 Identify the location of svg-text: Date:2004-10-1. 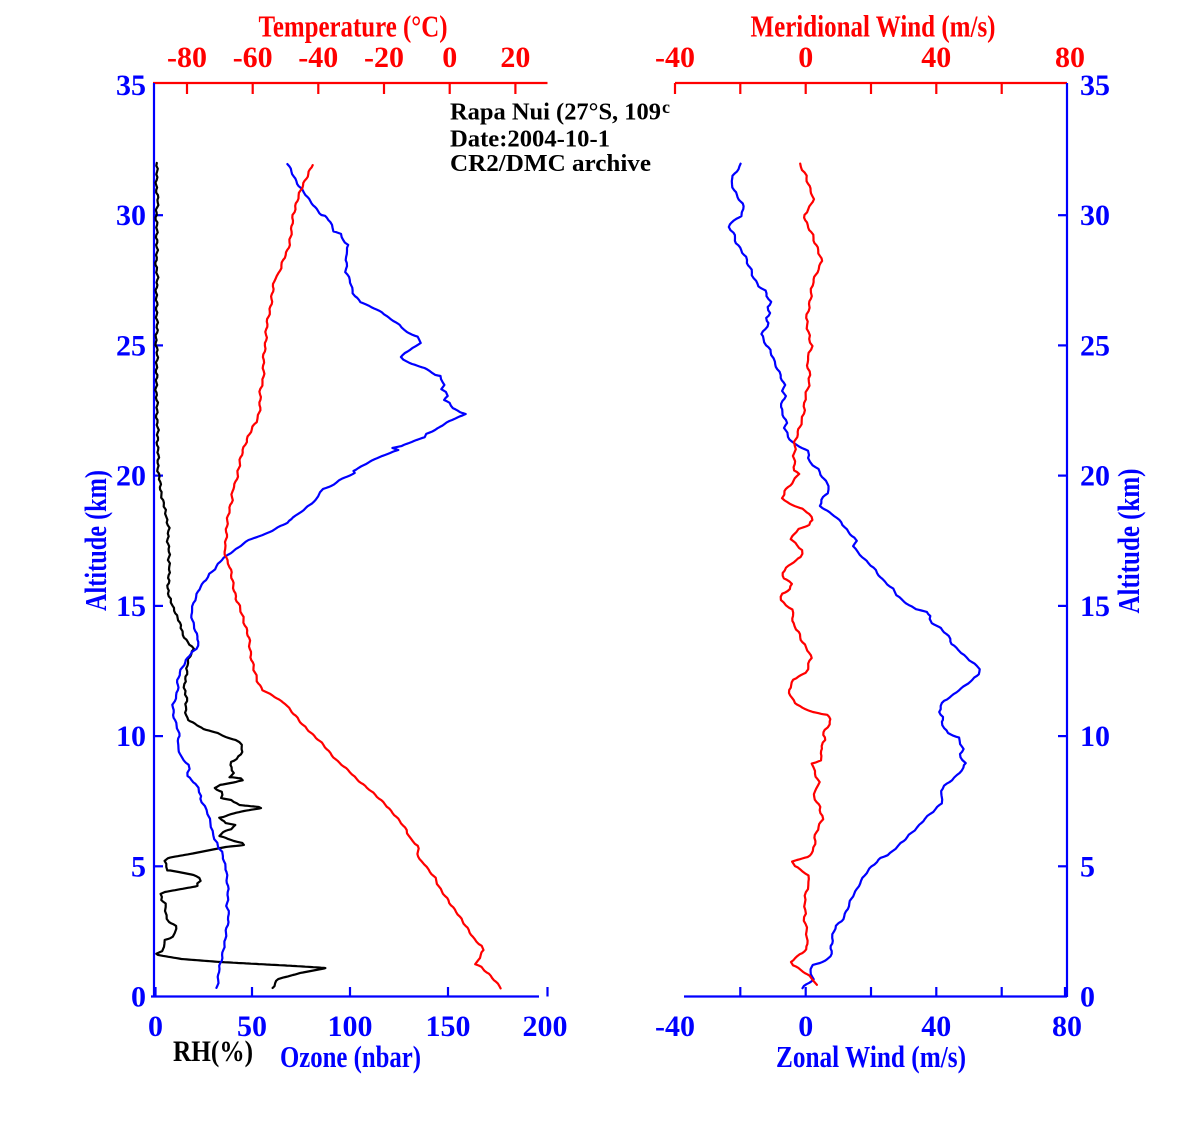
(530, 140).